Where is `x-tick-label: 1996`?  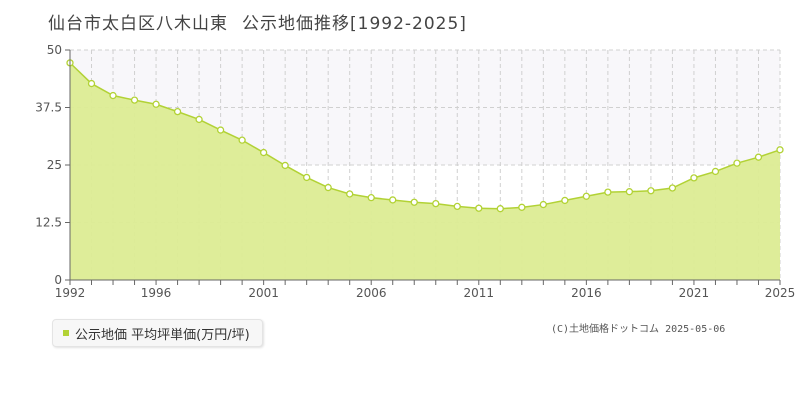
x-tick-label: 1996 is located at coordinates (156, 293).